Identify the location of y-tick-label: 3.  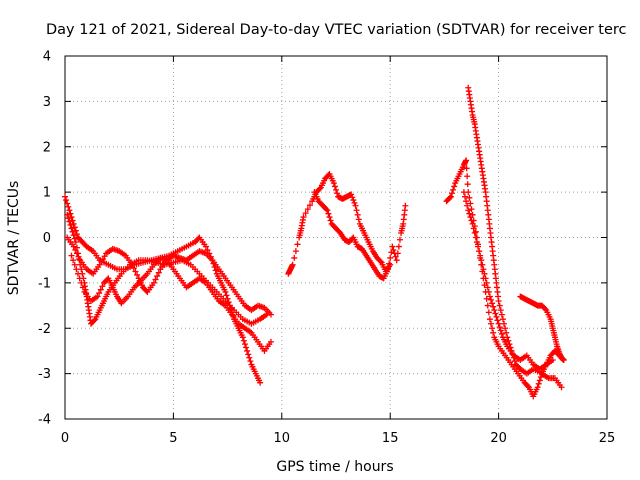
(47, 102).